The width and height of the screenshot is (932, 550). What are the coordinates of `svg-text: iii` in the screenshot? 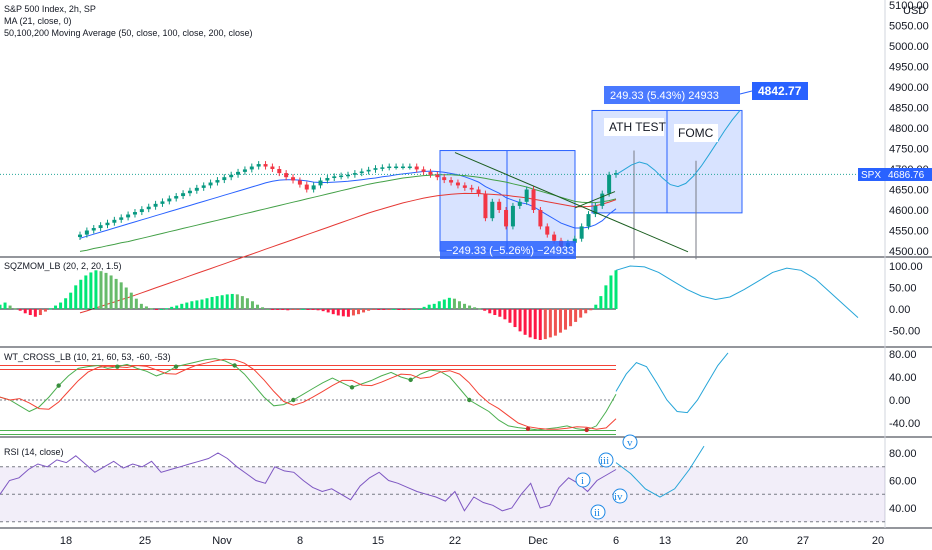 It's located at (604, 461).